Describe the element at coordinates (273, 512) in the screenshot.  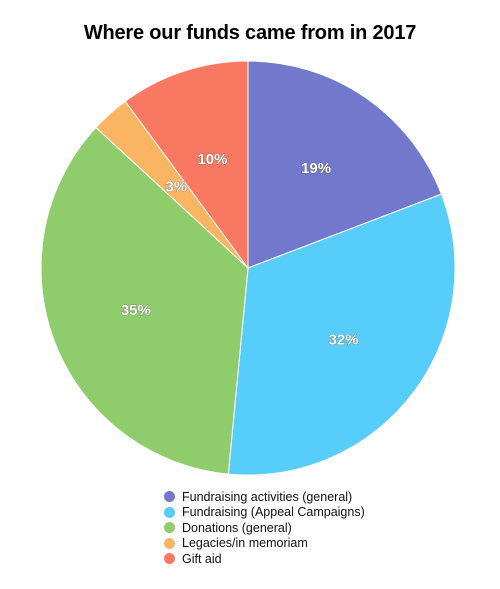
I see `legend-label: Fundraising (Appeal Campaigns)` at that location.